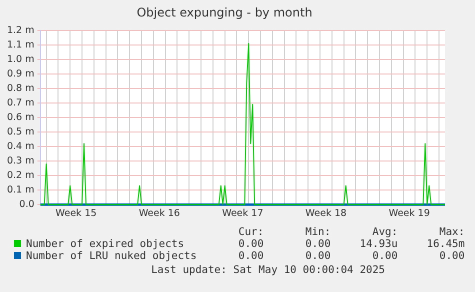 The height and width of the screenshot is (292, 475). What do you see at coordinates (250, 232) in the screenshot?
I see `text: Cur:` at bounding box center [250, 232].